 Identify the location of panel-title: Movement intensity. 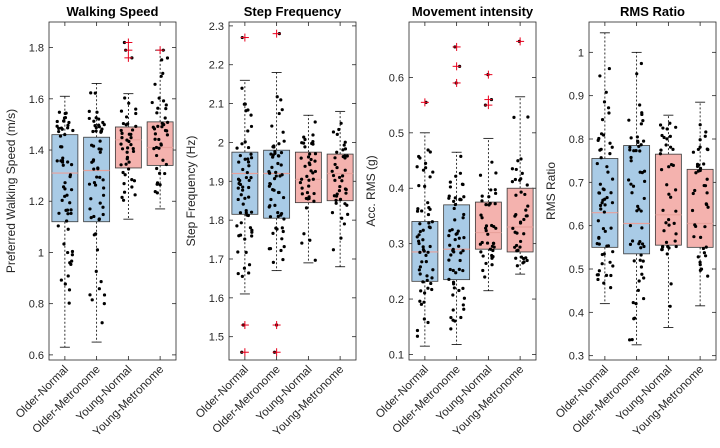
(473, 11).